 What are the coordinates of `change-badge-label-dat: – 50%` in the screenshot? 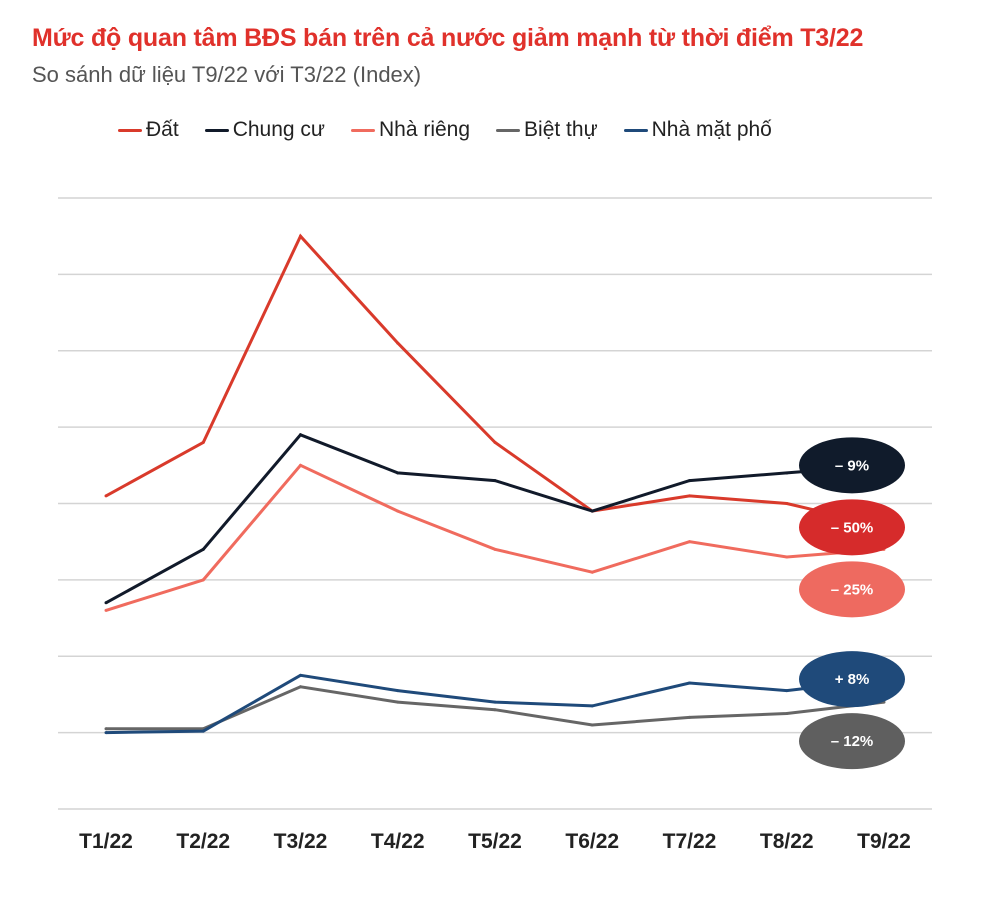 It's located at (852, 527).